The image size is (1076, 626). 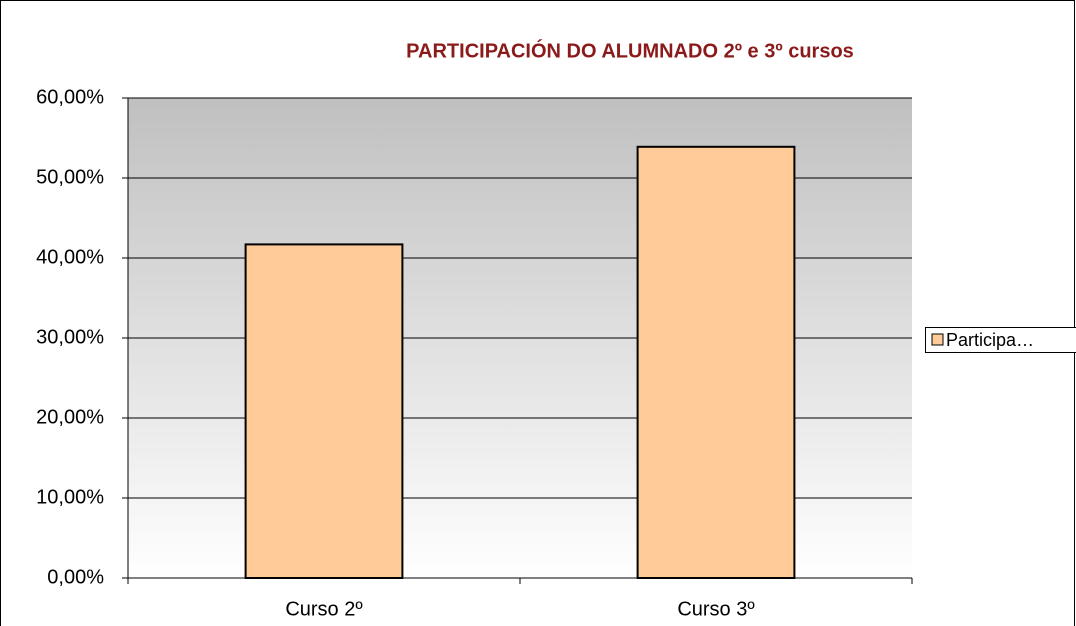 I want to click on y-tick-label: 20,00%, so click(x=70, y=417).